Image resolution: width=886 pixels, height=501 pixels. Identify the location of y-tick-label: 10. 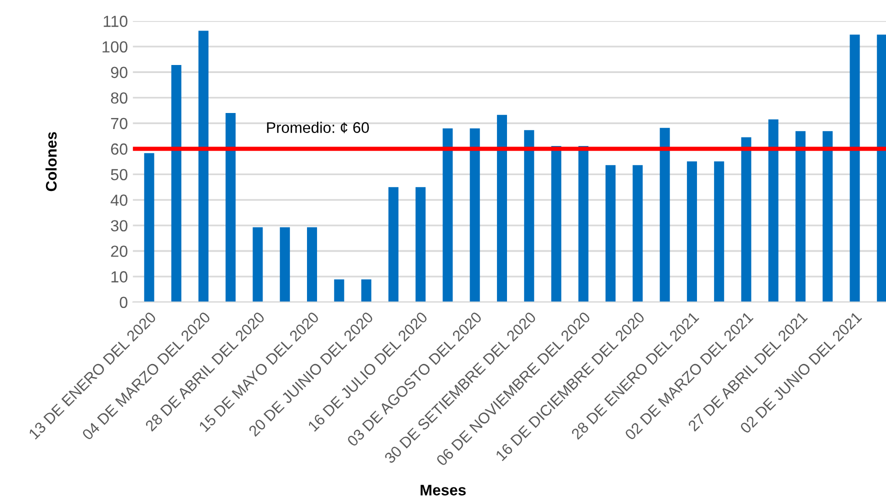
(119, 276).